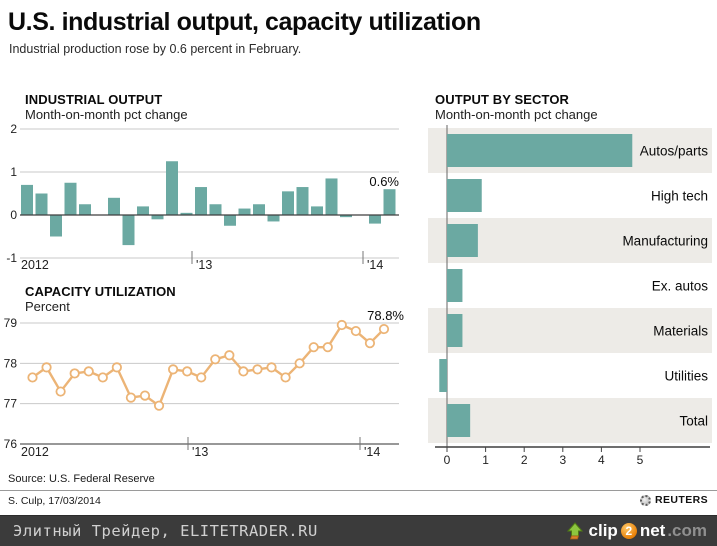  What do you see at coordinates (11, 444) in the screenshot?
I see `svg-text: 76` at bounding box center [11, 444].